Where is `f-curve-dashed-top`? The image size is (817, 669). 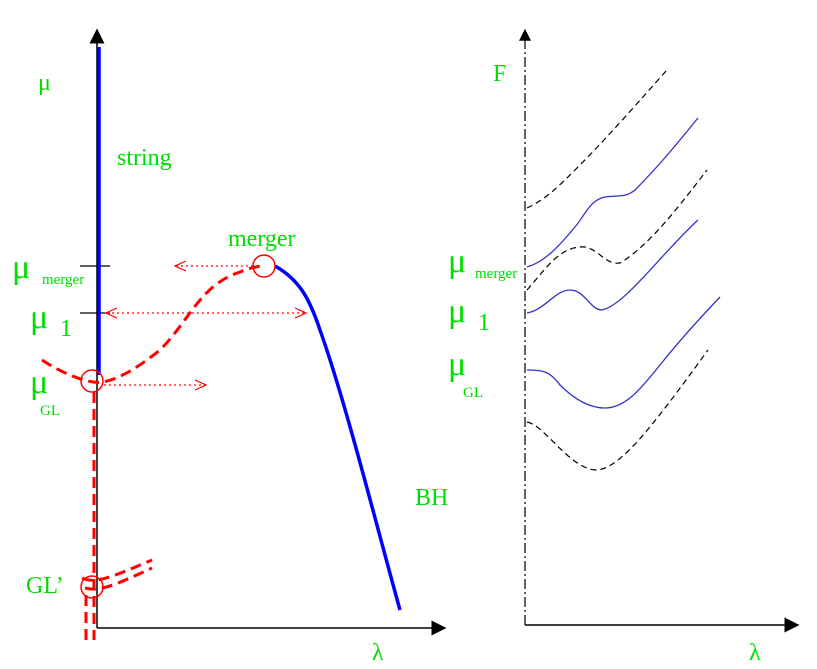 f-curve-dashed-top is located at coordinates (597, 139).